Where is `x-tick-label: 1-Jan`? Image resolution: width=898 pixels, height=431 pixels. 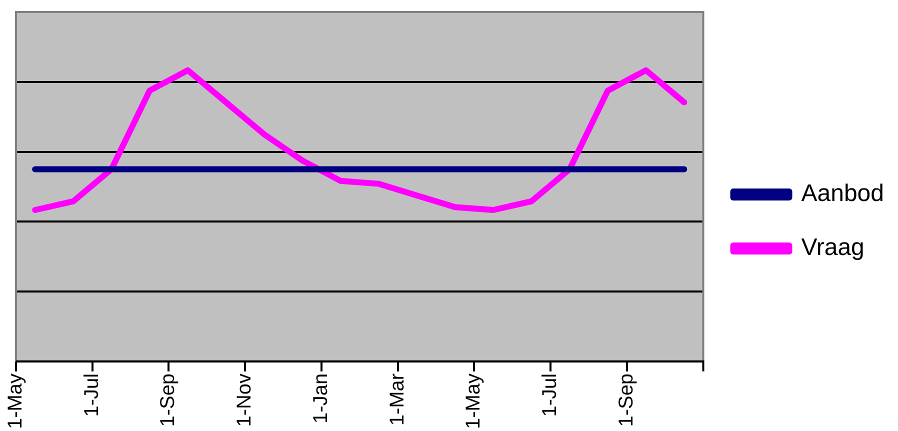
x-tick-label: 1-Jan is located at coordinates (321, 398).